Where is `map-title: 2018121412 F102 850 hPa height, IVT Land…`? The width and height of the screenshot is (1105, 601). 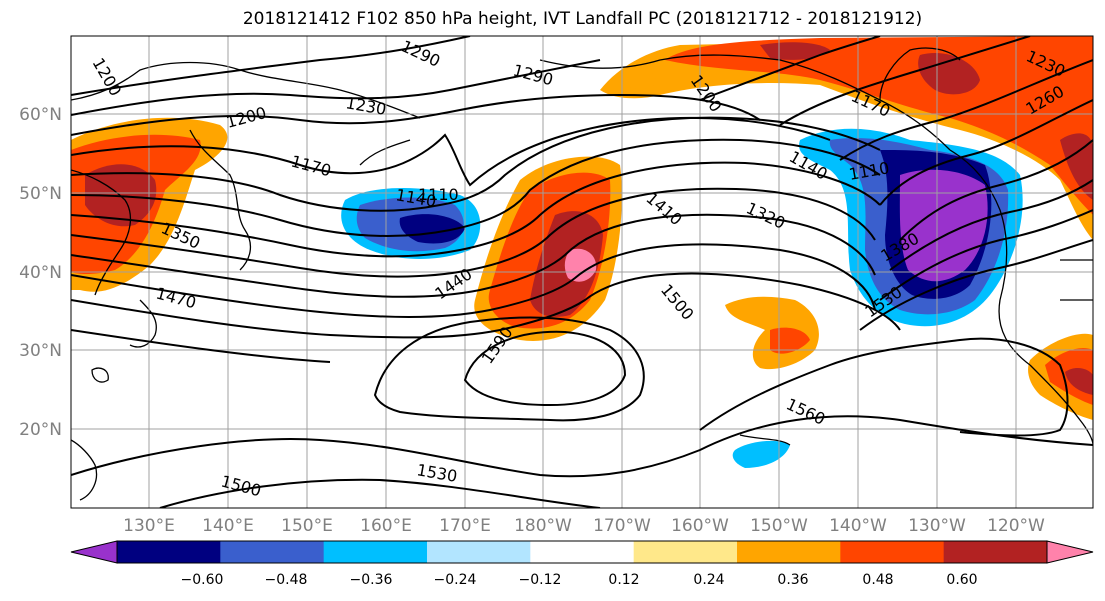 map-title: 2018121412 F102 850 hPa height, IVT Land… is located at coordinates (582, 19).